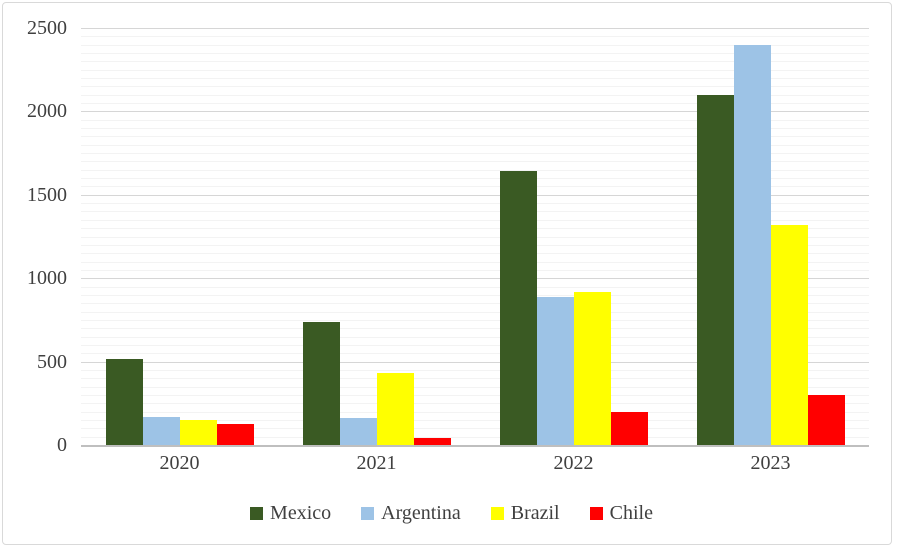 The image size is (897, 554). I want to click on bar-mexico-2020, so click(124, 402).